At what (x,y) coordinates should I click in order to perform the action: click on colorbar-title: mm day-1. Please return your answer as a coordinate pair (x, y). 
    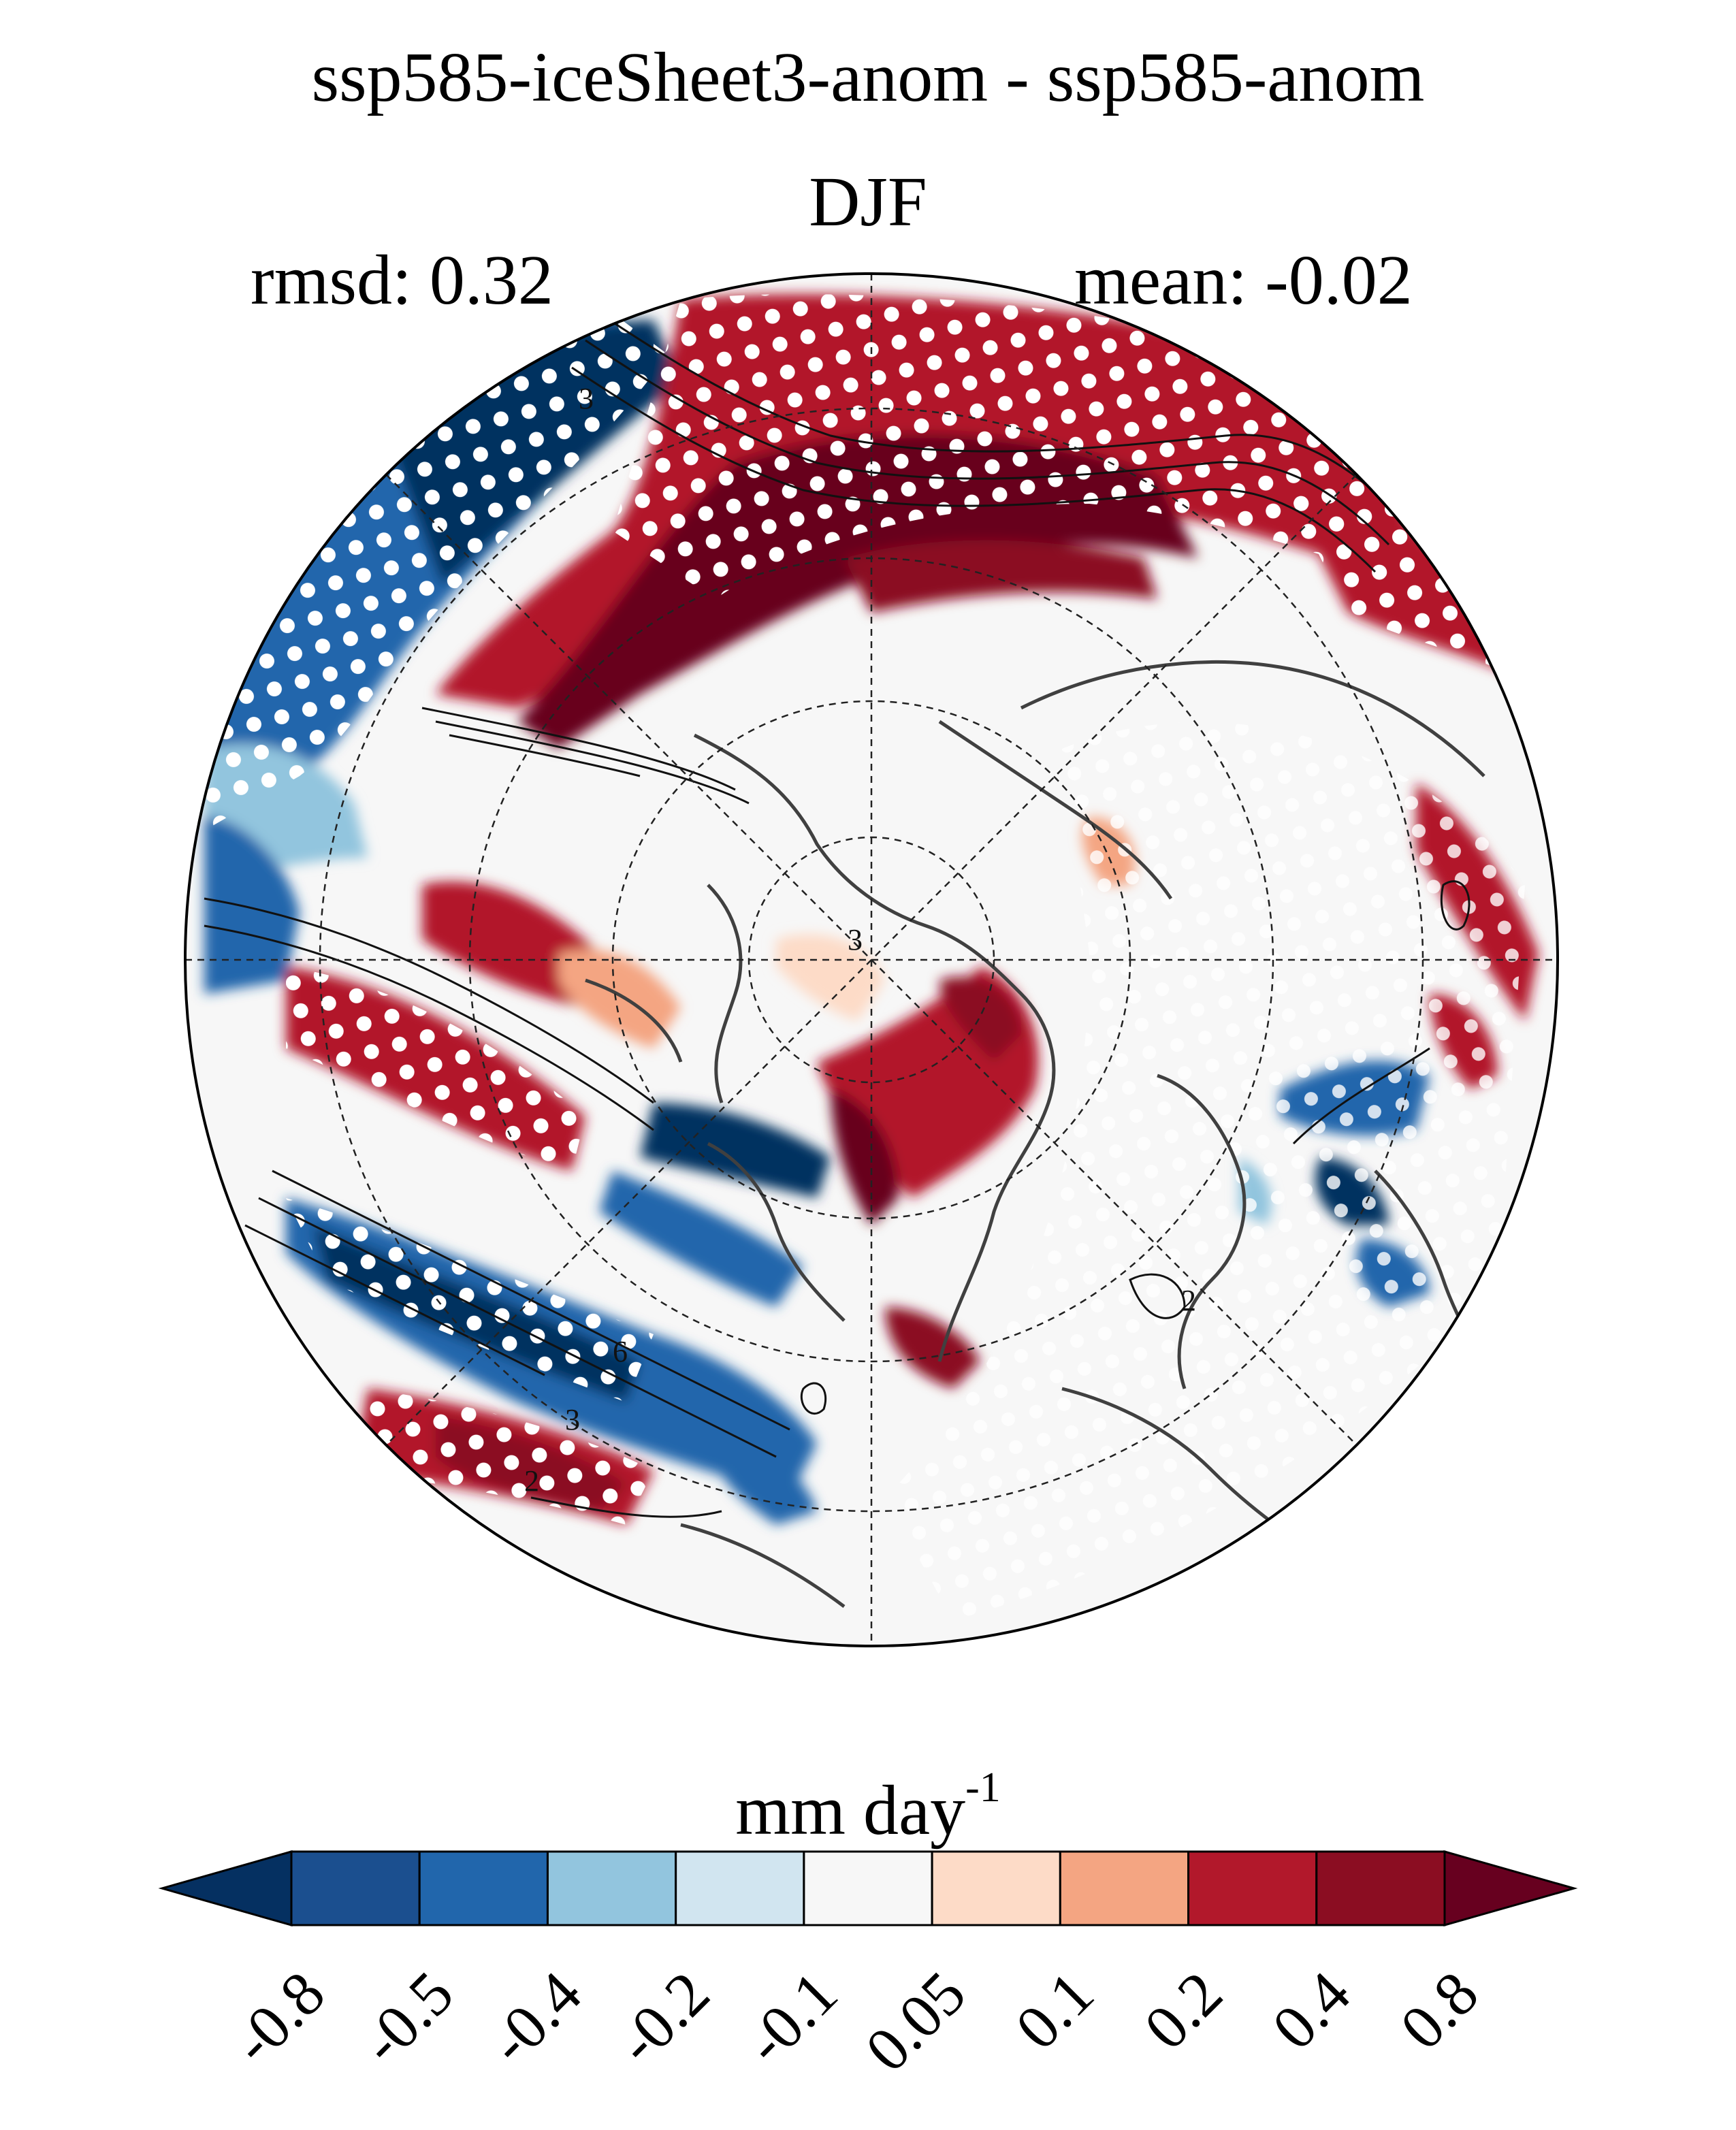
    Looking at the image, I should click on (868, 1806).